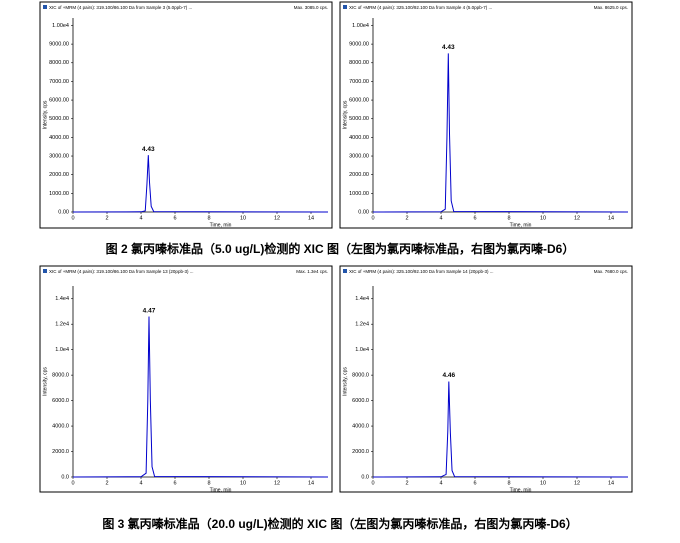 Image resolution: width=680 pixels, height=543 pixels. What do you see at coordinates (59, 82) in the screenshot?
I see `y-tick-label: 7000.00` at bounding box center [59, 82].